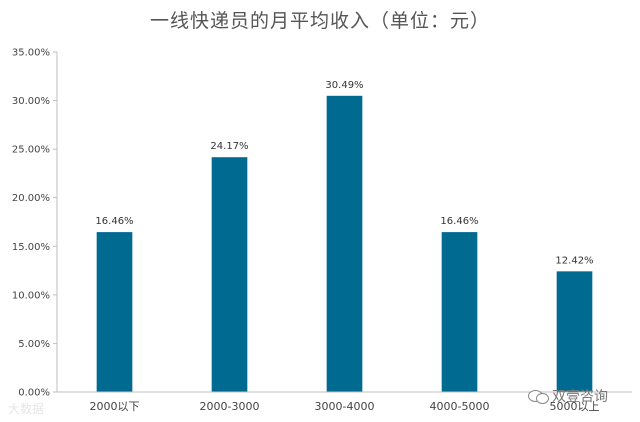 This screenshot has width=640, height=422. I want to click on wechat-icon, so click(538, 396).